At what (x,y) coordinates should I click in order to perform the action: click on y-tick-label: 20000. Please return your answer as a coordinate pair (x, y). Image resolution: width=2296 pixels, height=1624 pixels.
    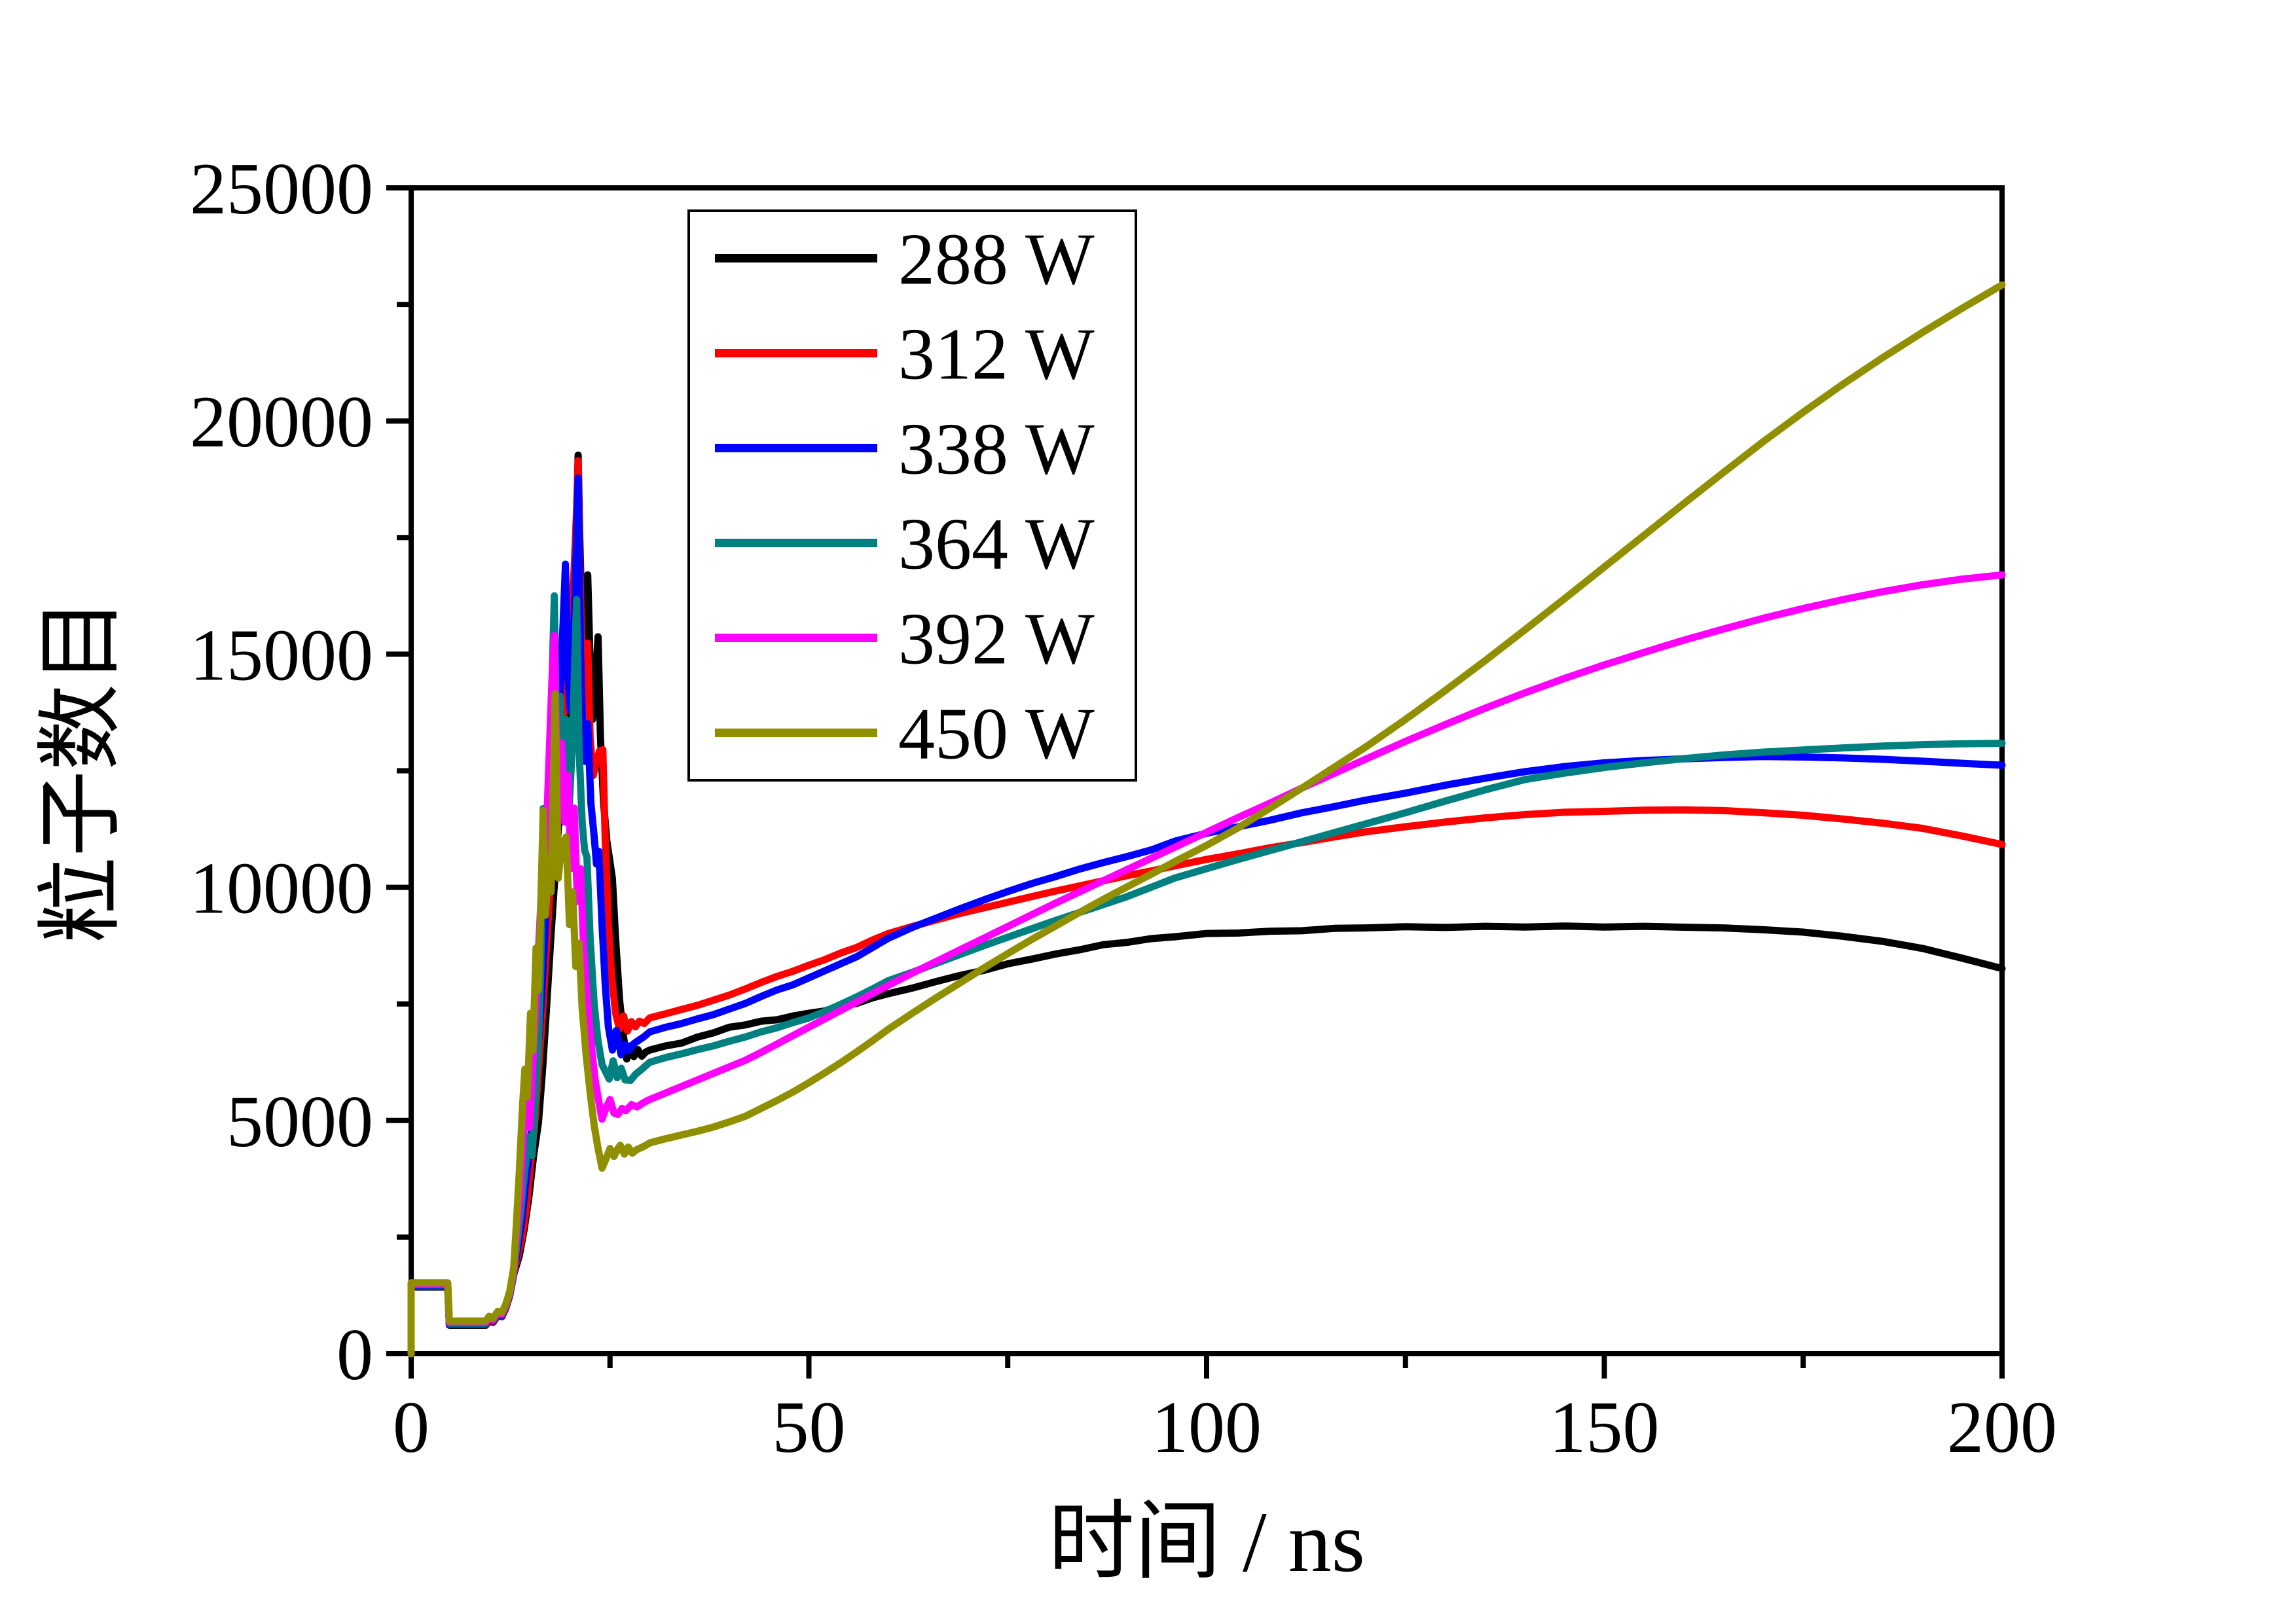
    Looking at the image, I should click on (281, 422).